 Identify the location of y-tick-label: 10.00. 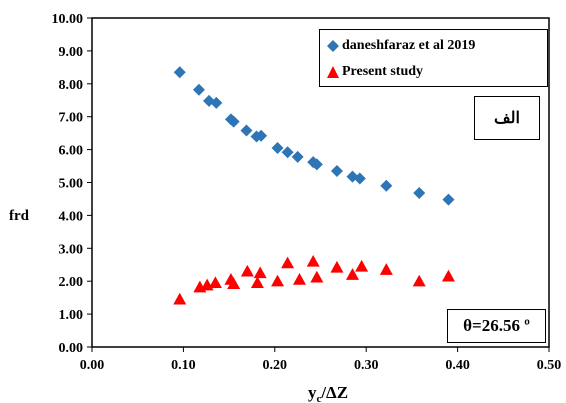
(68, 19).